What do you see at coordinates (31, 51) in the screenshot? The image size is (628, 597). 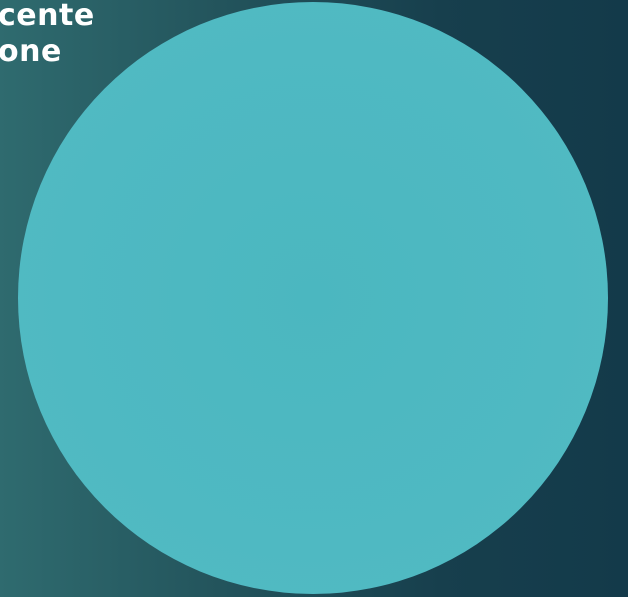 I see `title-line-2: one` at bounding box center [31, 51].